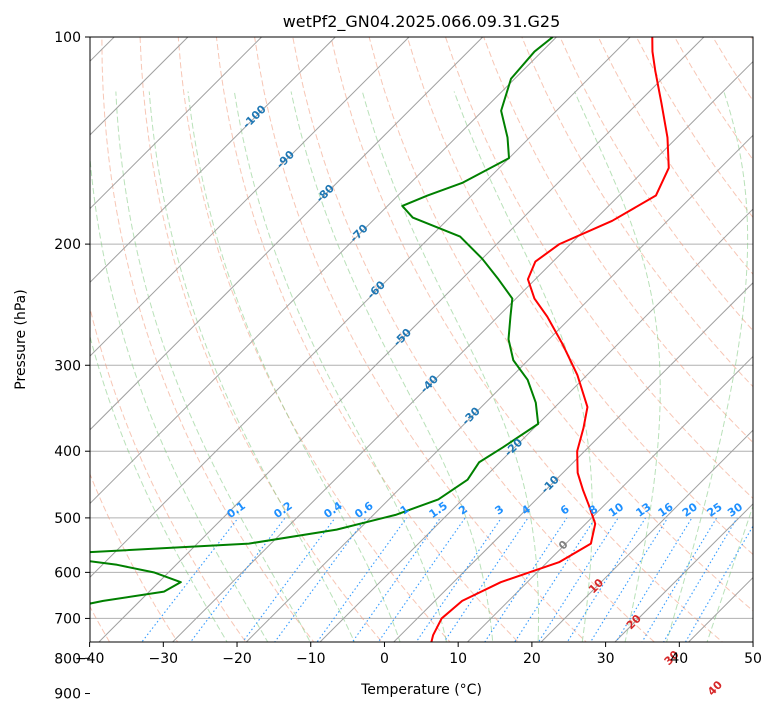  What do you see at coordinates (550, 484) in the screenshot?
I see `isotherm-label: -10` at bounding box center [550, 484].